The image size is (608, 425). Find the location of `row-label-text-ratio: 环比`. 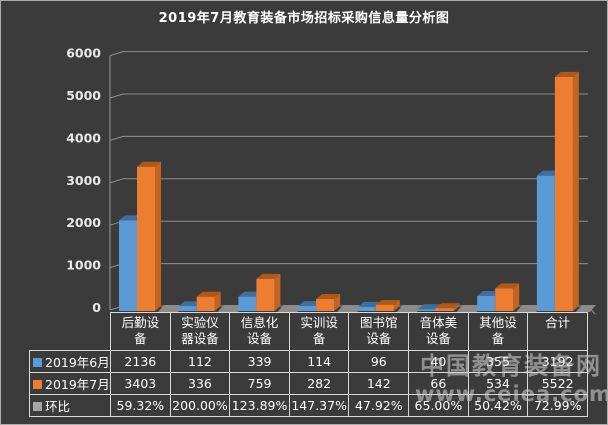

row-label-text-ratio: 环比 is located at coordinates (58, 406).